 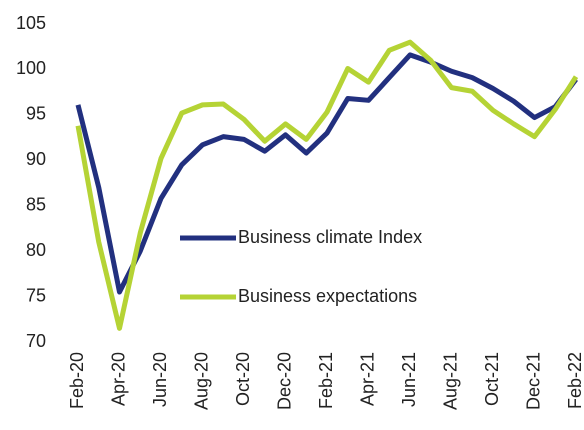 I want to click on x-tick-label: Dec-21, so click(x=533, y=381).